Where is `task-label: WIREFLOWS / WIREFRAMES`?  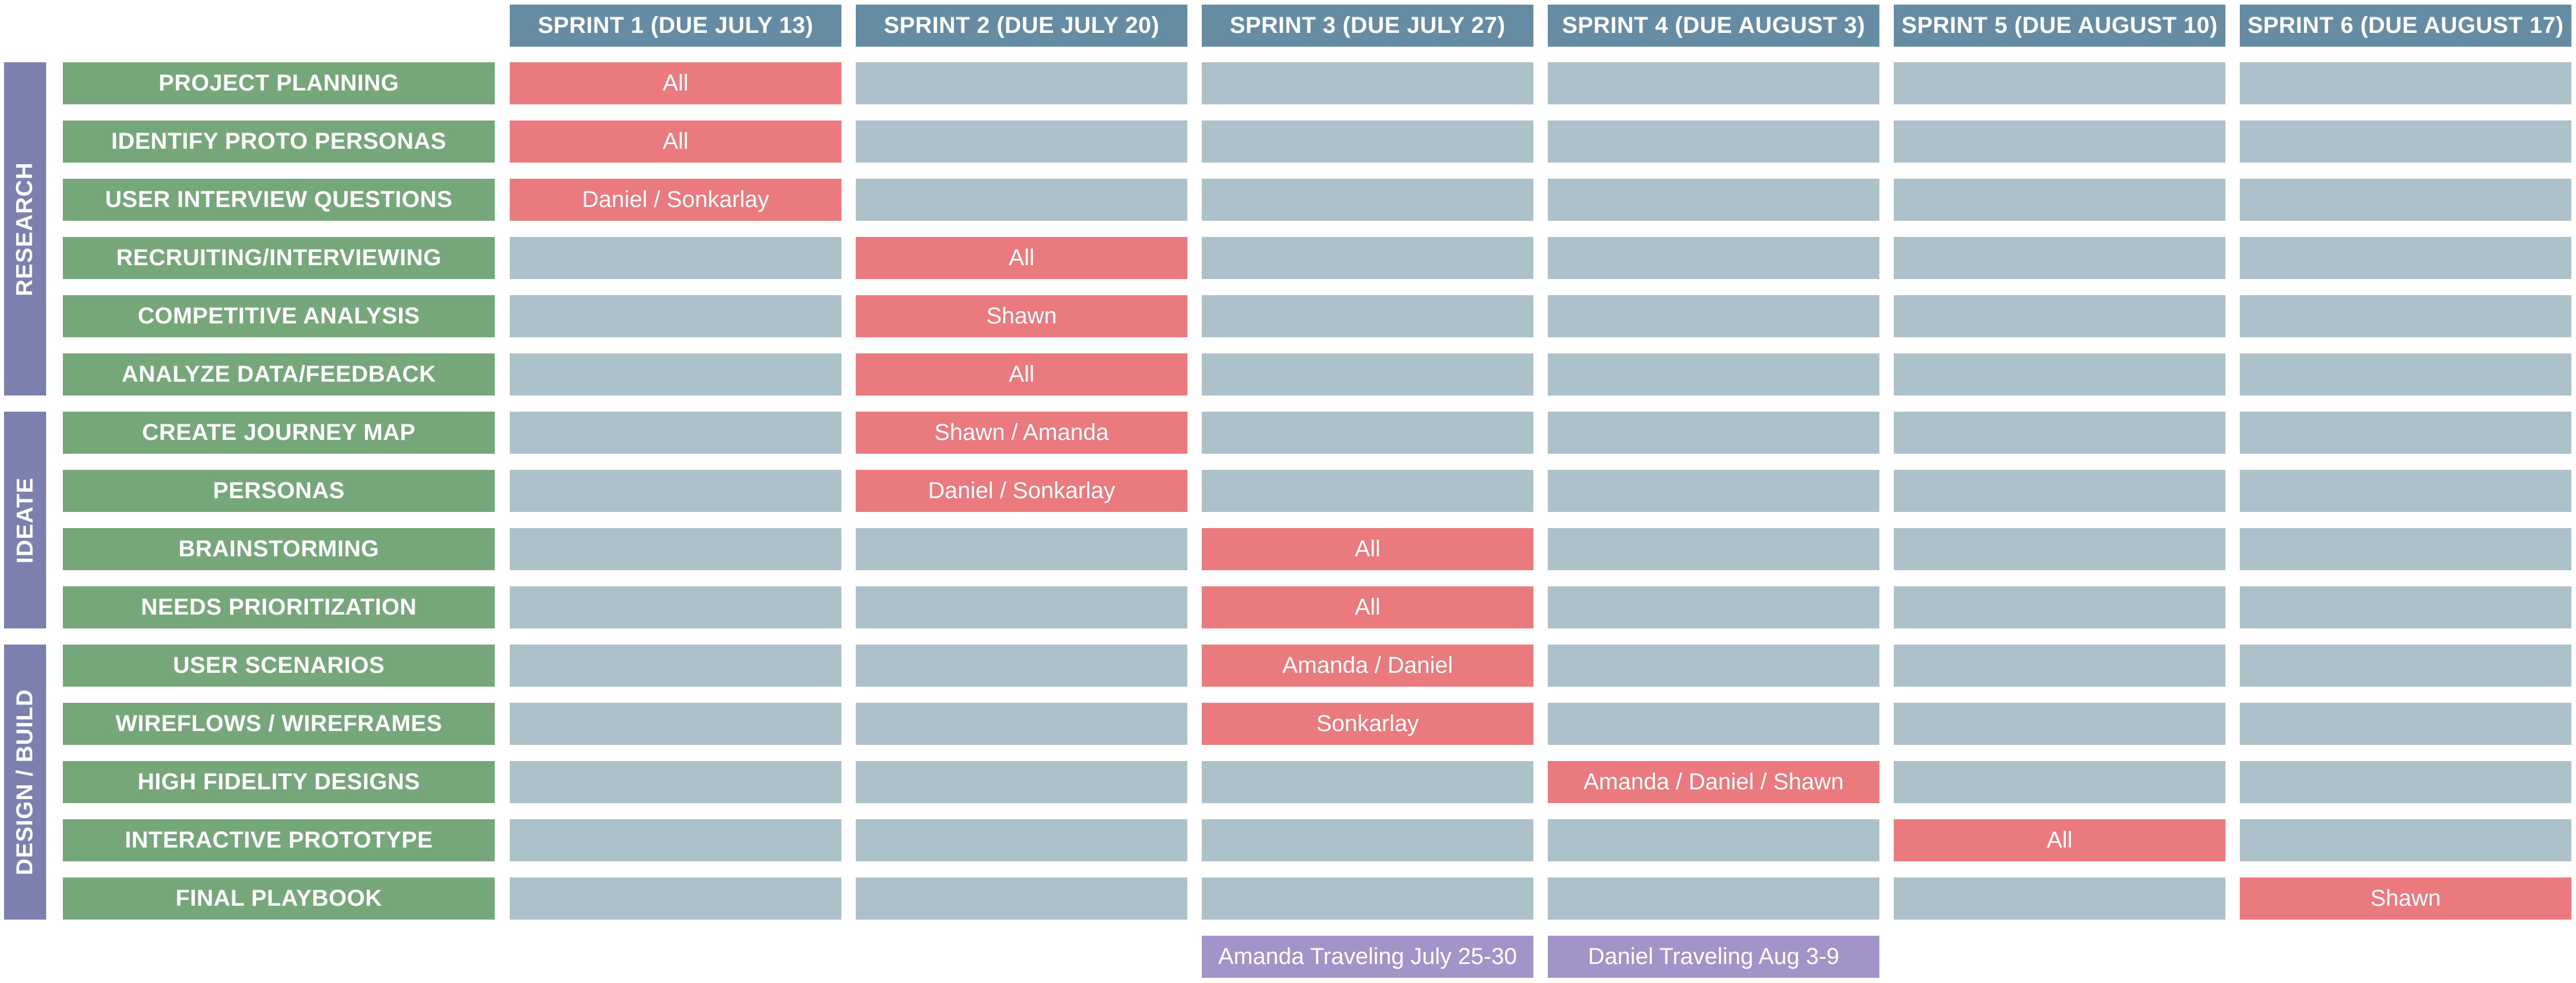
task-label: WIREFLOWS / WIREFRAMES is located at coordinates (279, 724).